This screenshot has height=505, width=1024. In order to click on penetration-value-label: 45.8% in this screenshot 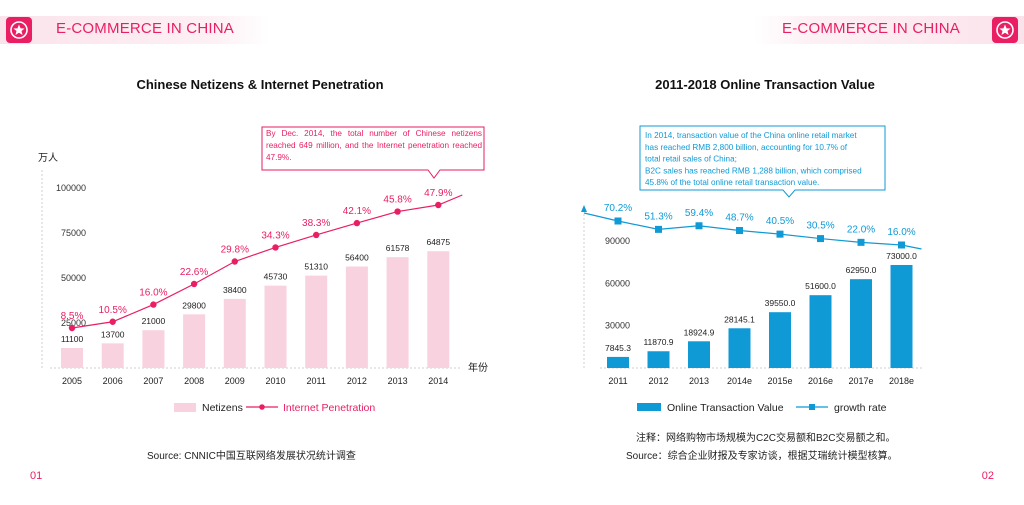, I will do `click(397, 200)`.